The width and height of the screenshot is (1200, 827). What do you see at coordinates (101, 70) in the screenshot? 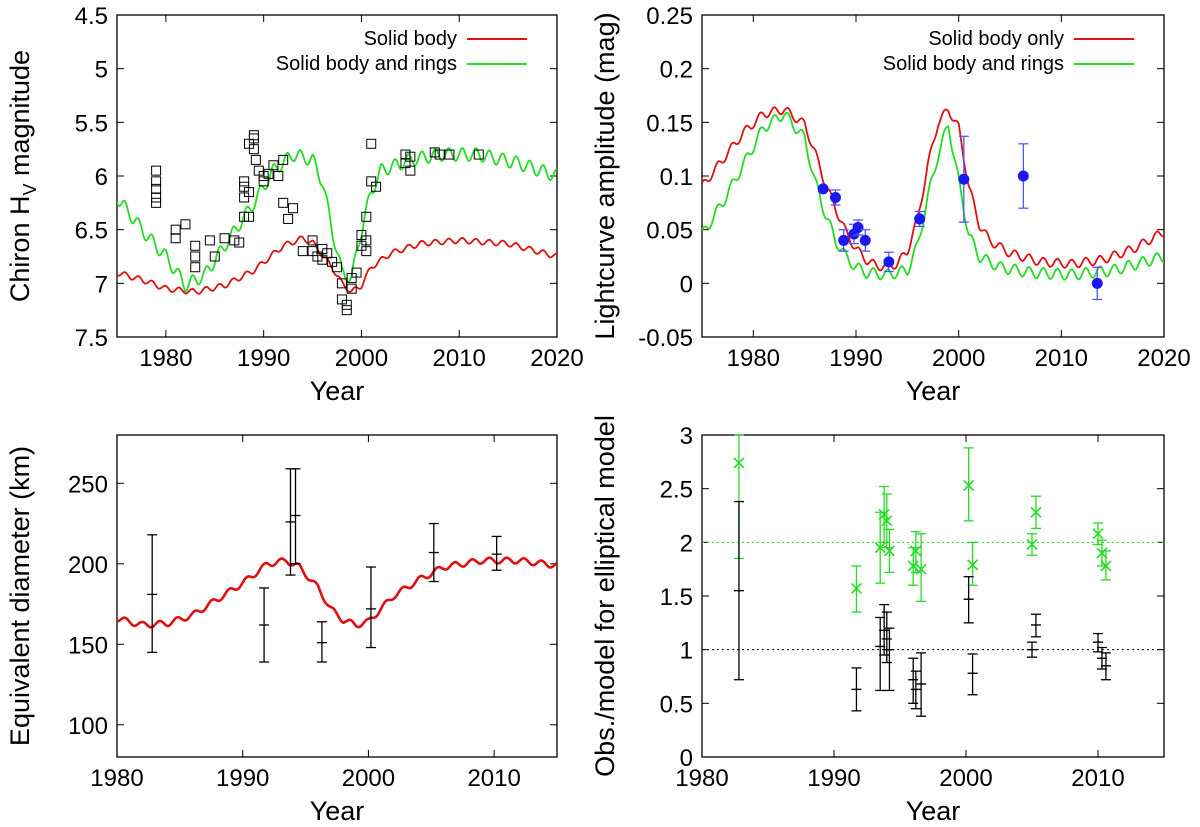
I see `y-tick-label: 5` at bounding box center [101, 70].